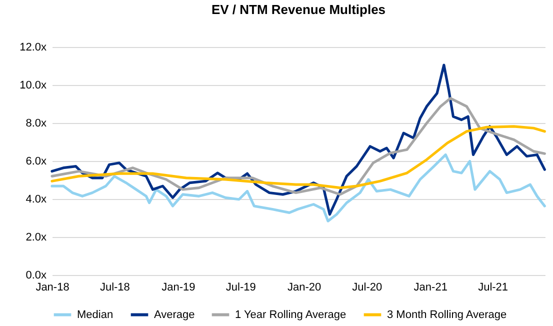 The image size is (553, 326). What do you see at coordinates (298, 9) in the screenshot?
I see `chart-title: EV / NTM Revenue Multiples` at bounding box center [298, 9].